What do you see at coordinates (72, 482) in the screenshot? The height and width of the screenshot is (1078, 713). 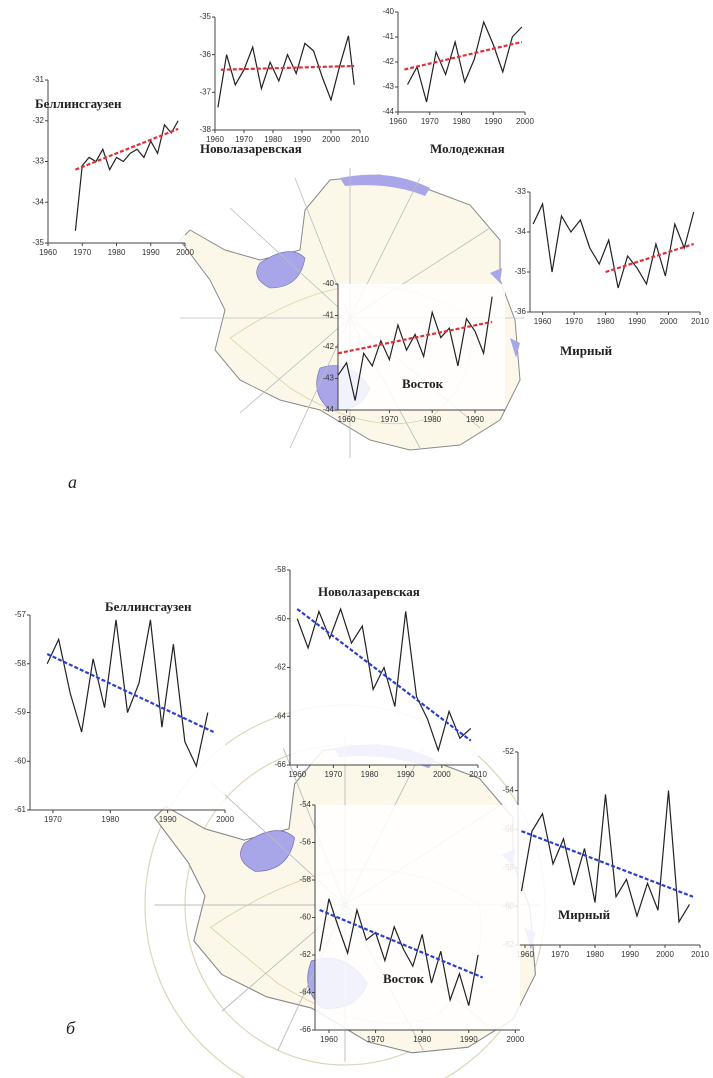 I see `panel-label: а` at bounding box center [72, 482].